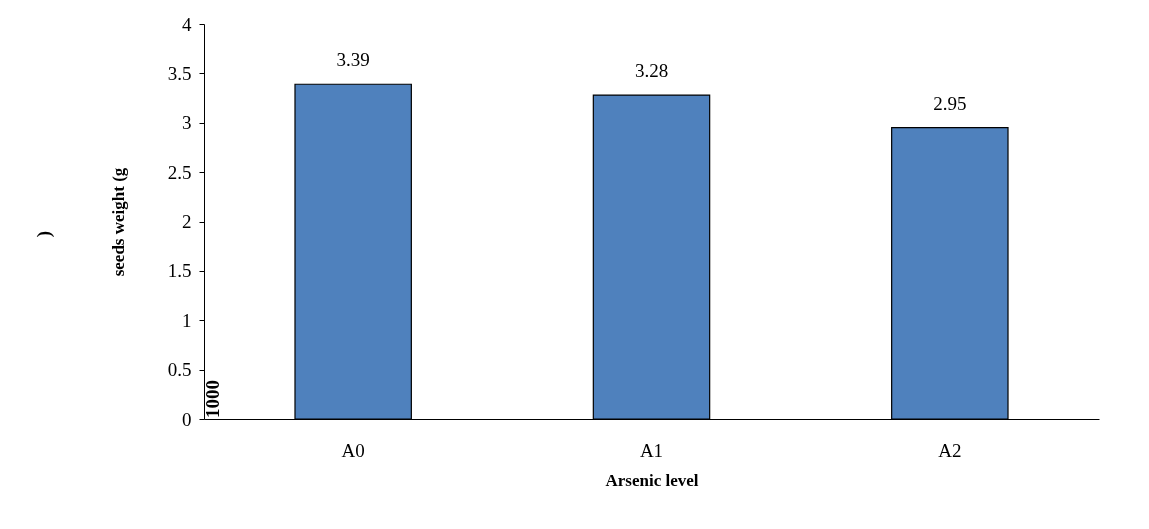 This screenshot has width=1149, height=529. I want to click on data-label: 3.28, so click(651, 71).